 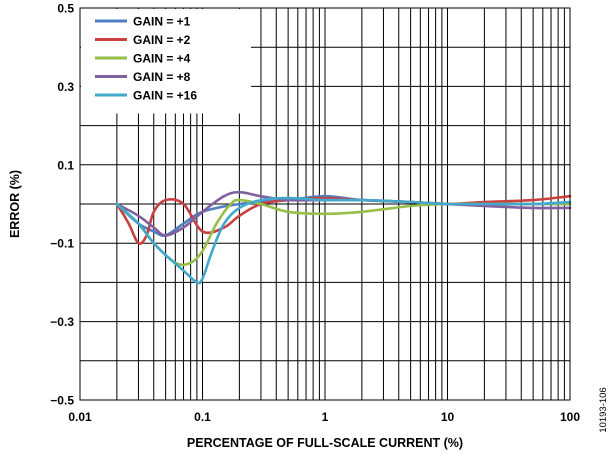 I want to click on x-tick-label: 0.01, so click(x=80, y=417).